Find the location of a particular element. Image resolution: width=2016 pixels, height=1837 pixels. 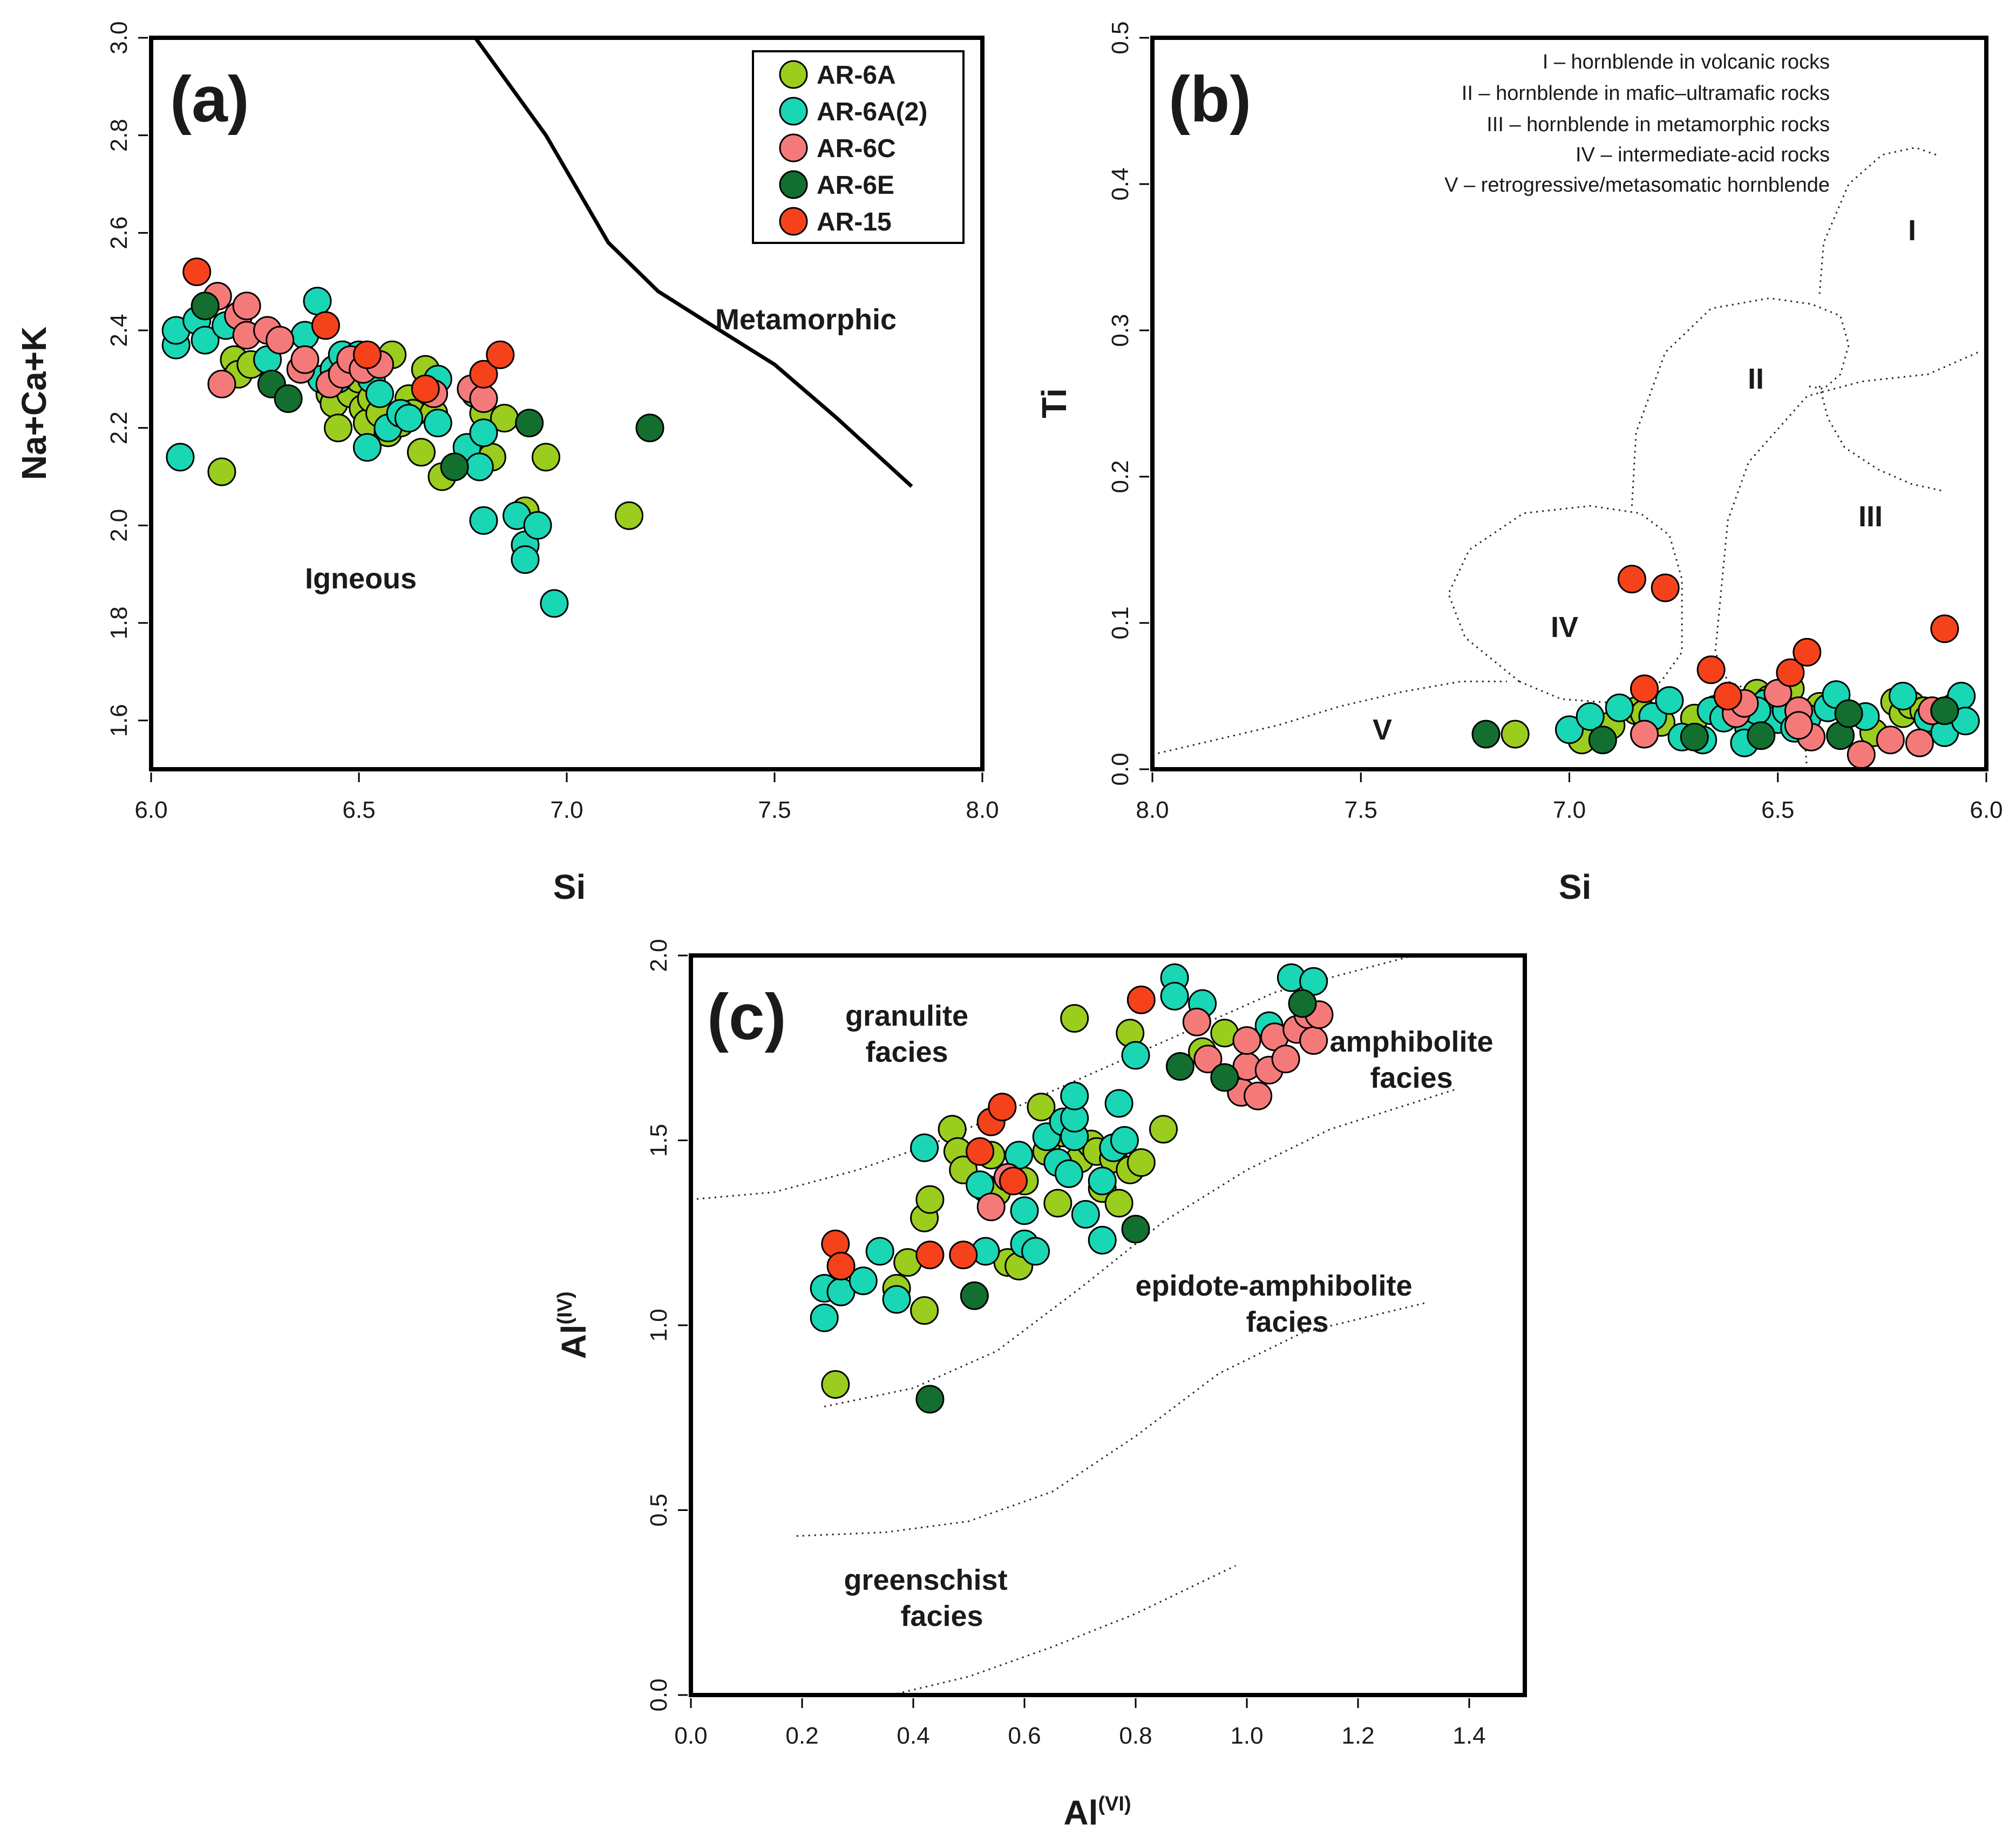

c-x-tick-label: 0.8 is located at coordinates (1135, 1736).